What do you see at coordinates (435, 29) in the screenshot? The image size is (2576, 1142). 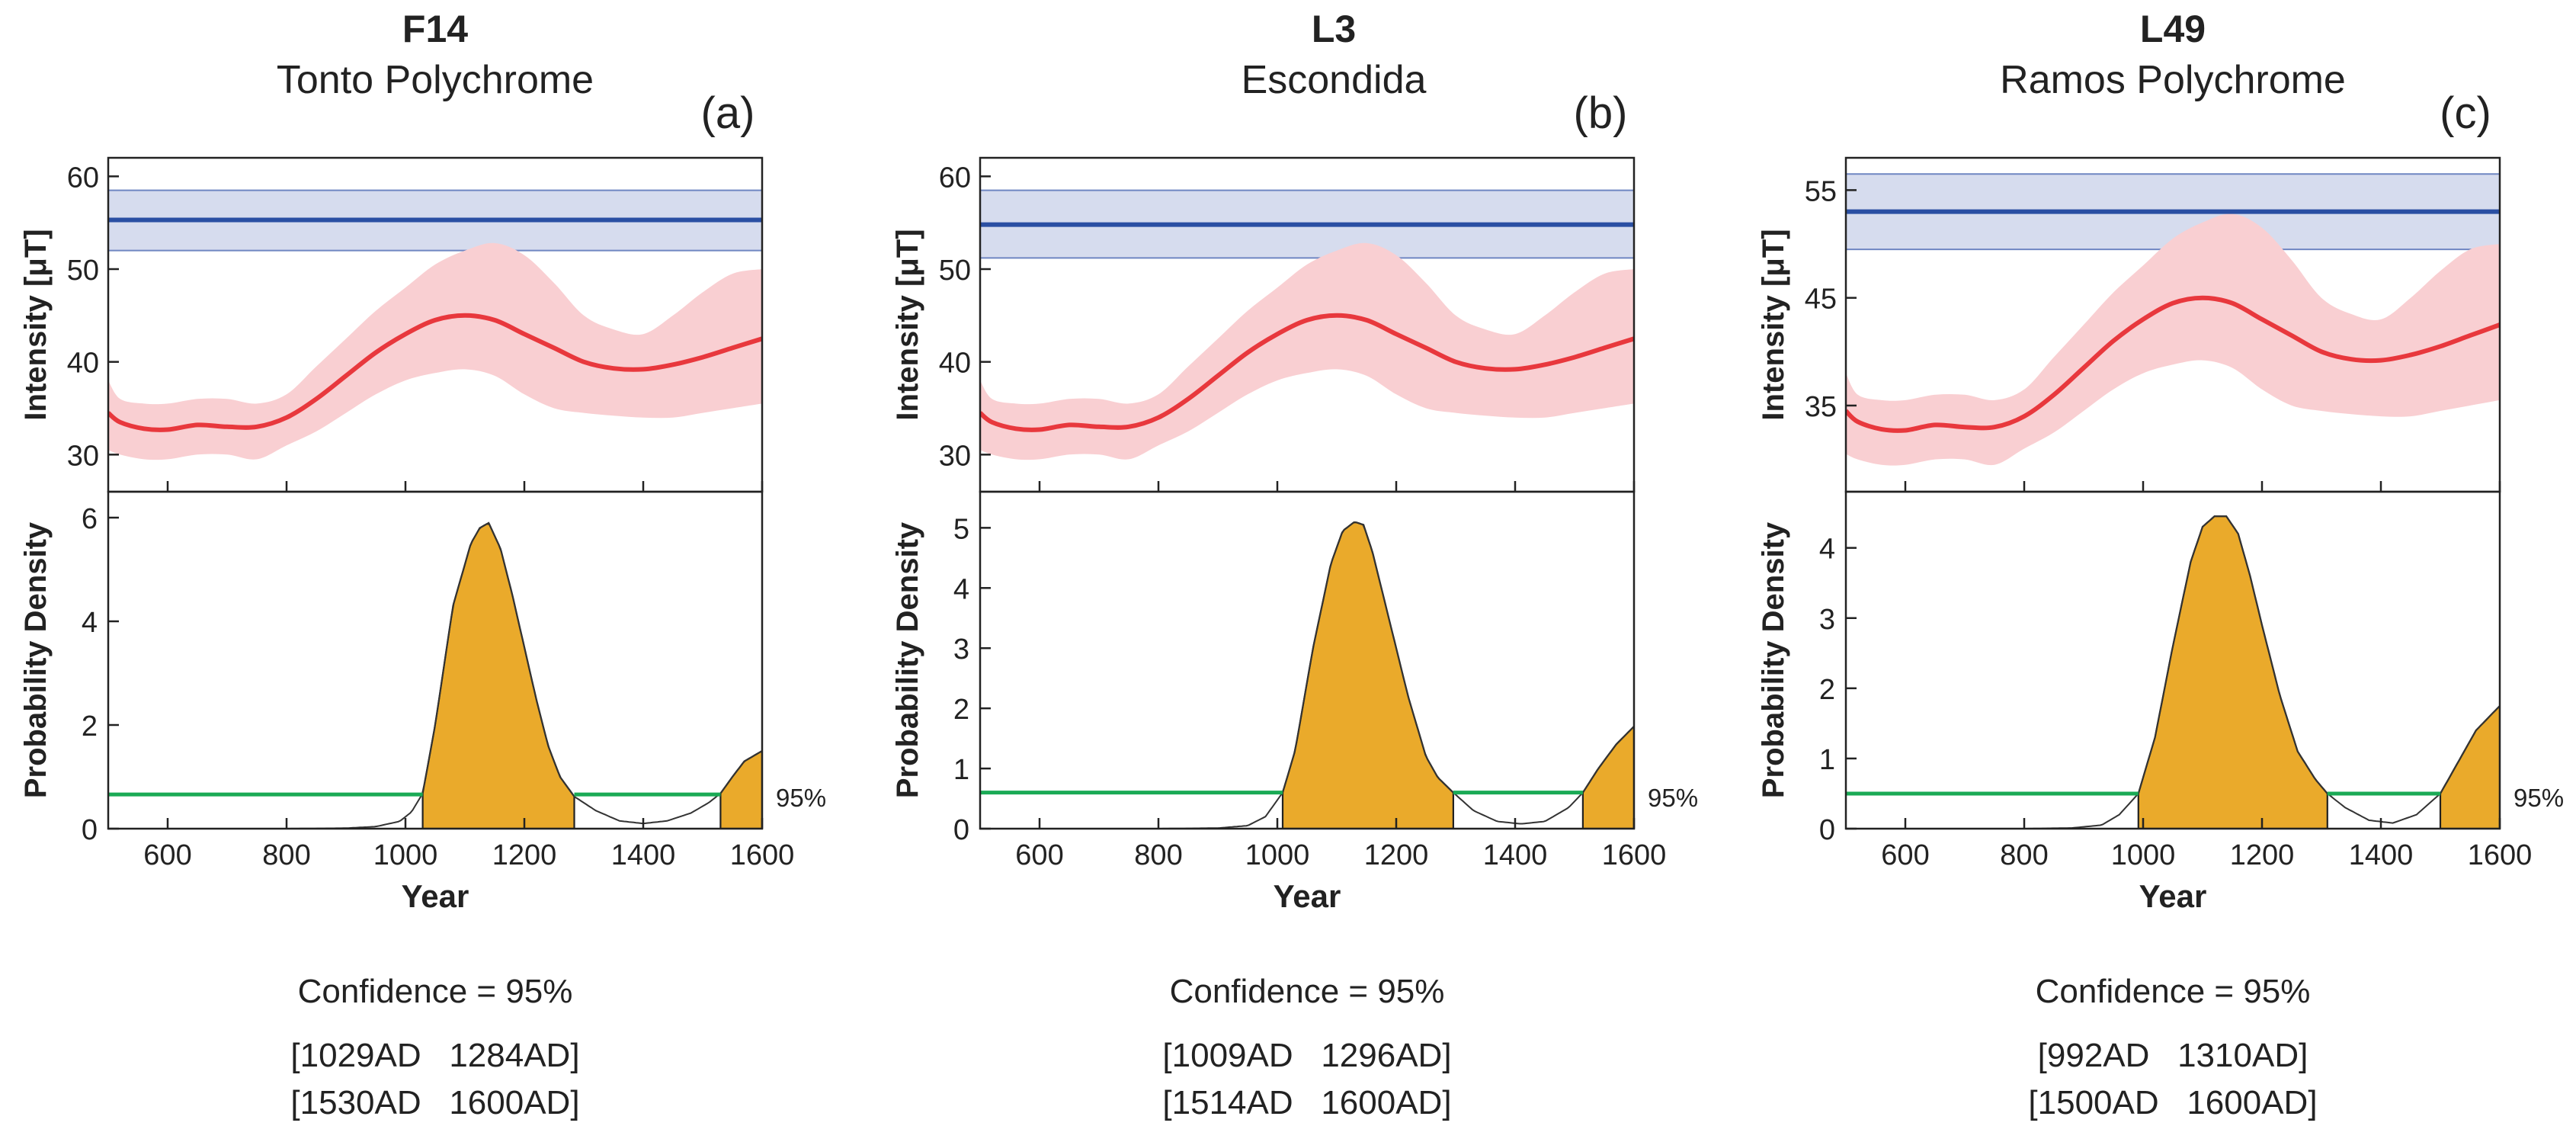 I see `sample-id-title: F14` at bounding box center [435, 29].